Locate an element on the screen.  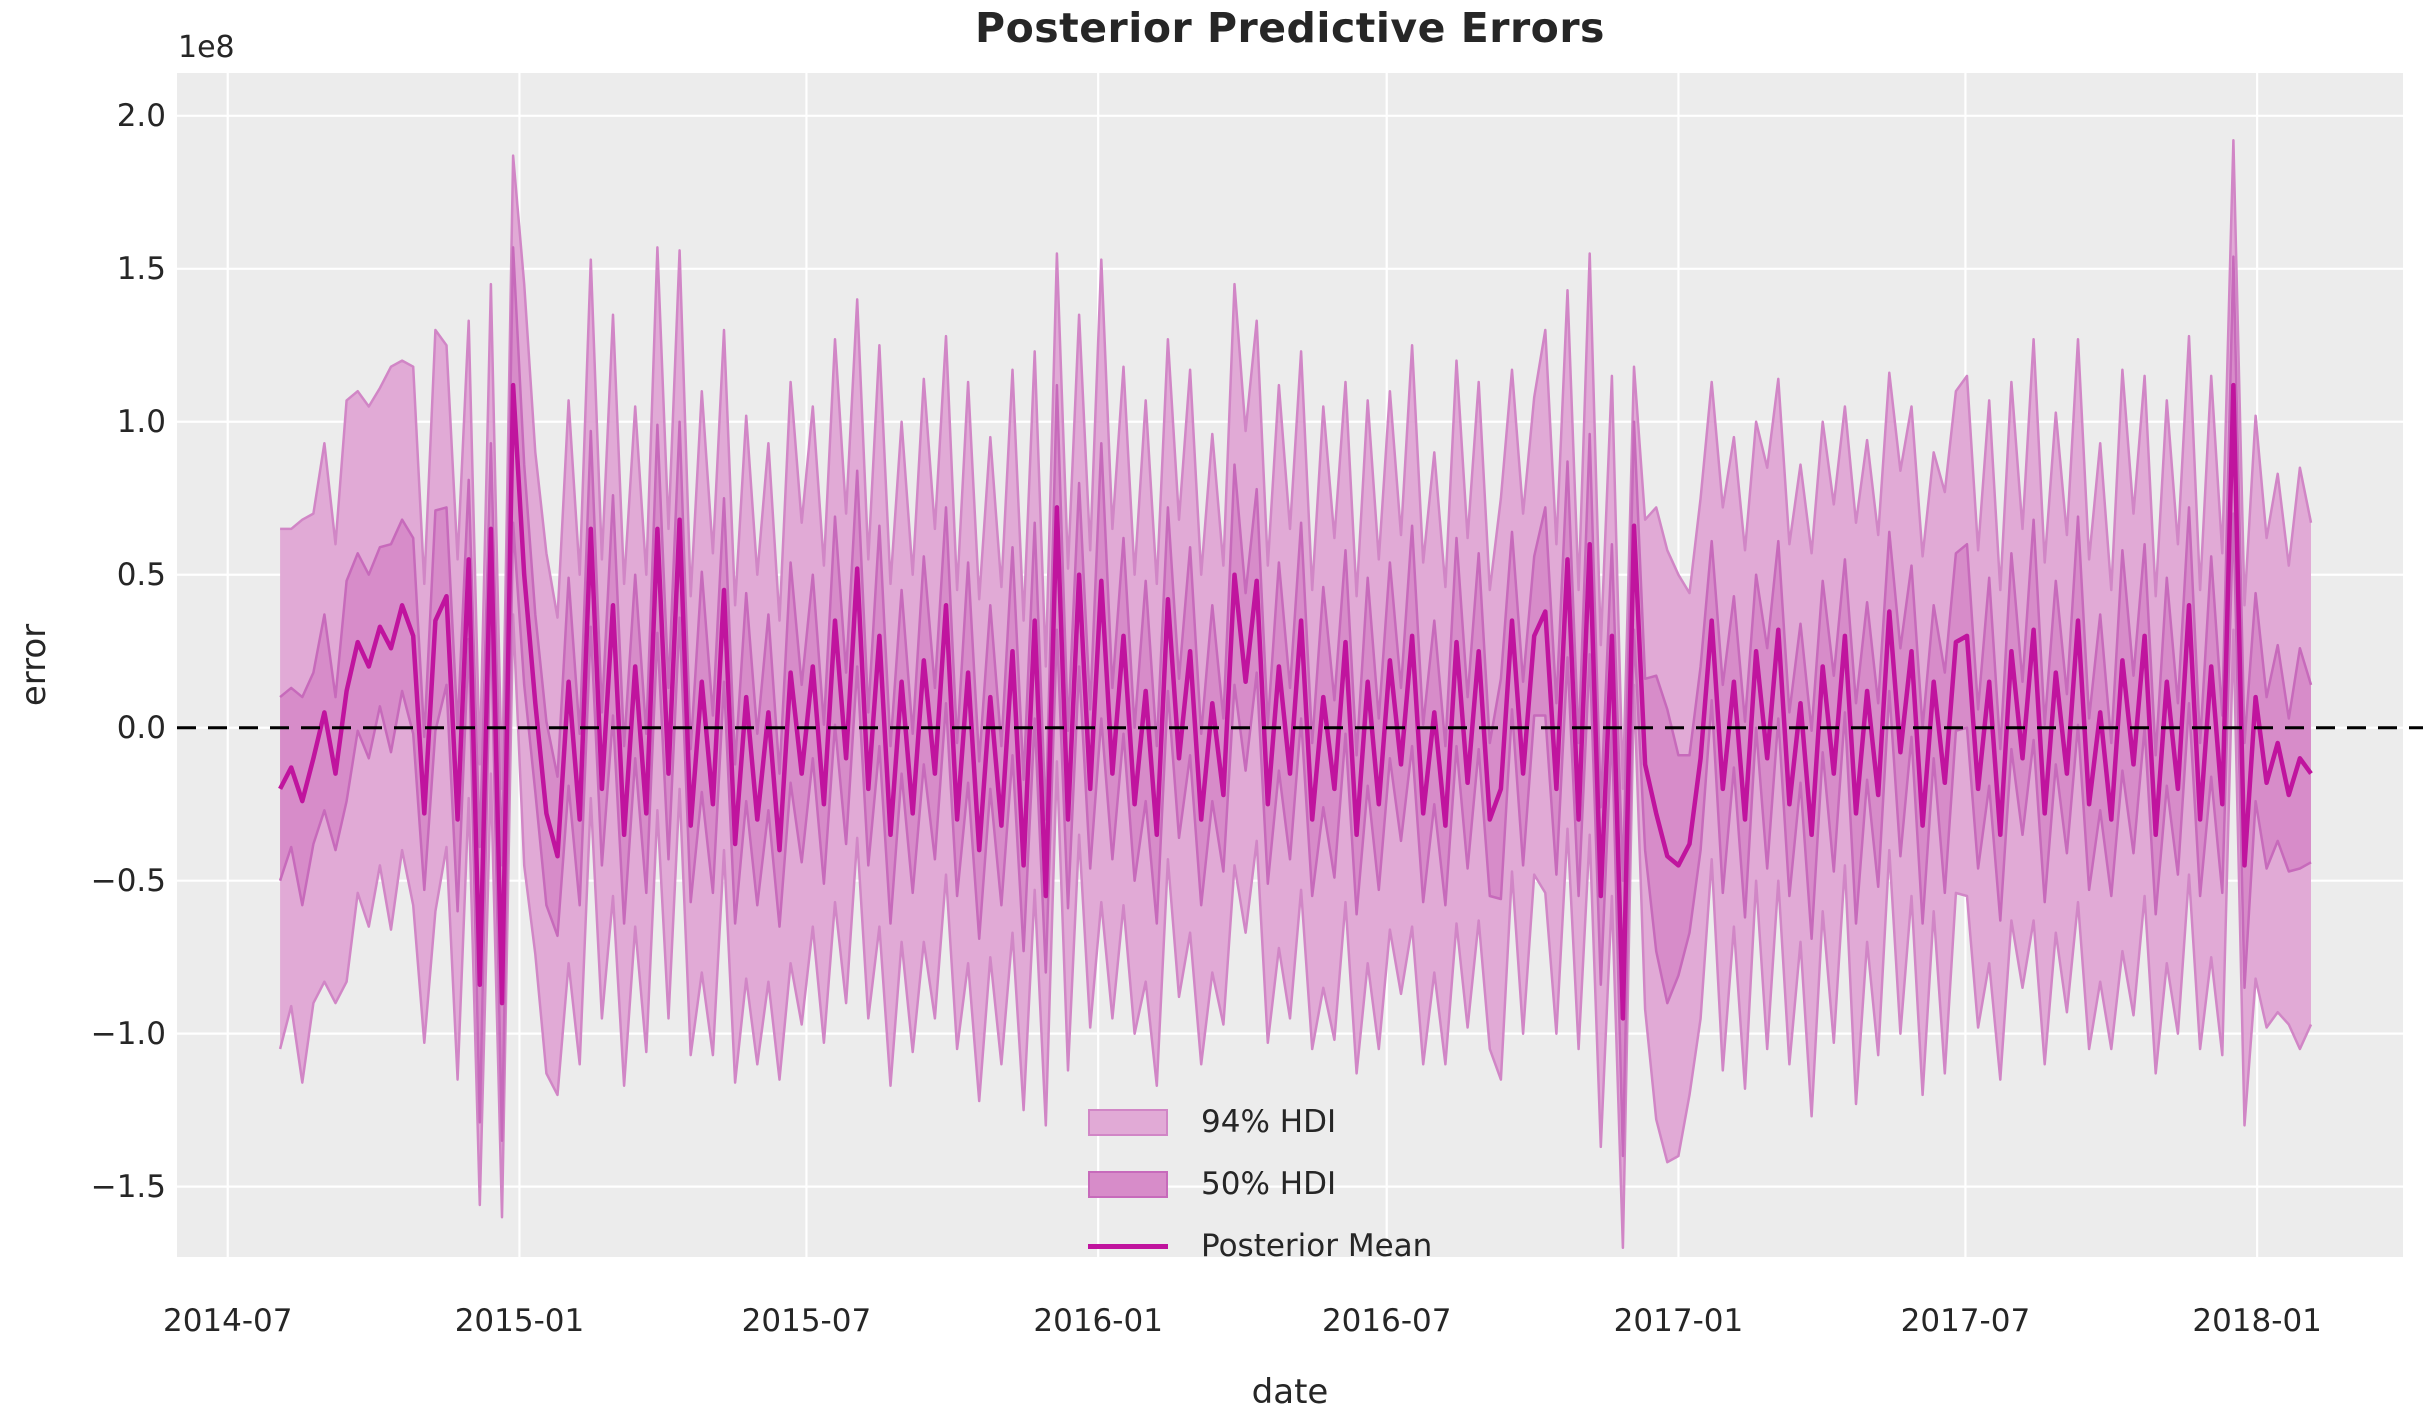
x-tick-label: 2017-07 is located at coordinates (1965, 1321).